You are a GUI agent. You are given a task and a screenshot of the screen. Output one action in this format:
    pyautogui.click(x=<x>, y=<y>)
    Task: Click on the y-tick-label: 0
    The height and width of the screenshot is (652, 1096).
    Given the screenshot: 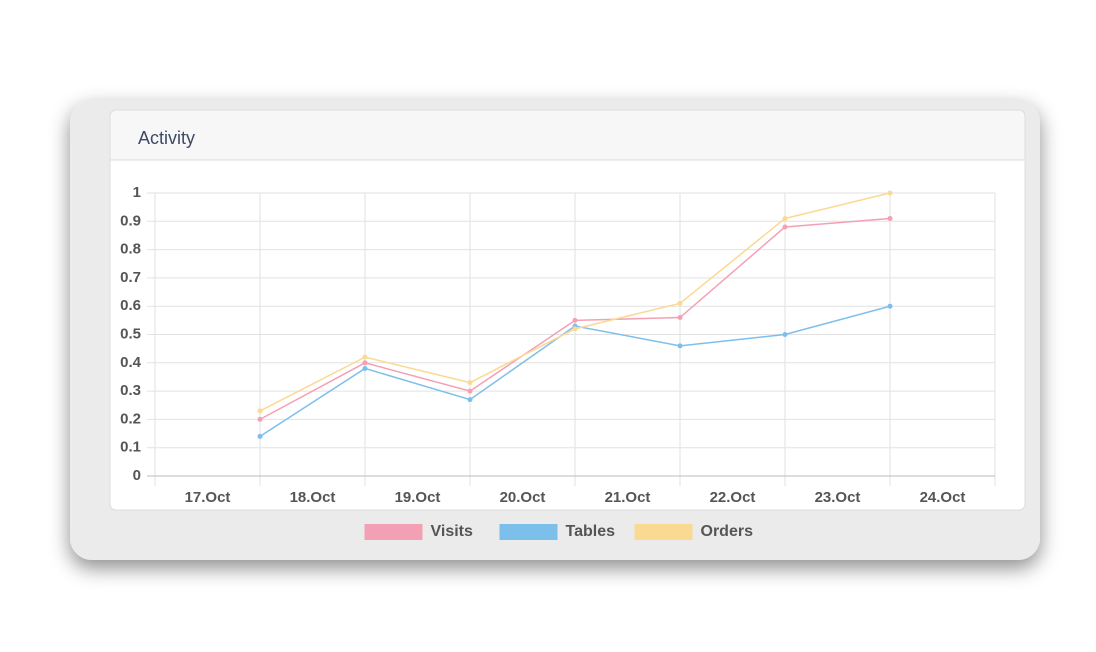 What is the action you would take?
    pyautogui.click(x=137, y=475)
    